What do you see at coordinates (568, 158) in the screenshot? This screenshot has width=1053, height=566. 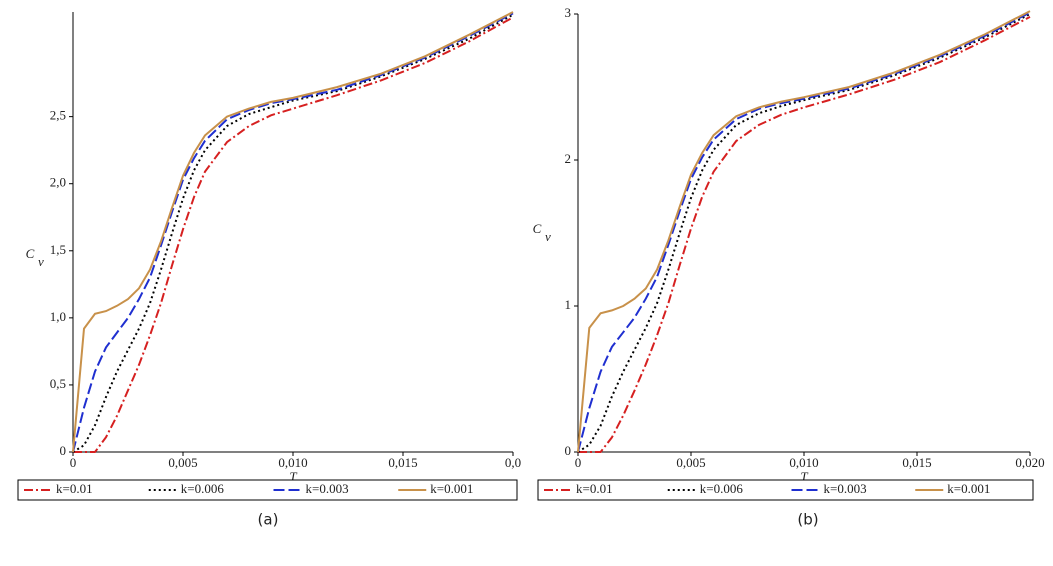 I see `y-tick-label: 2` at bounding box center [568, 158].